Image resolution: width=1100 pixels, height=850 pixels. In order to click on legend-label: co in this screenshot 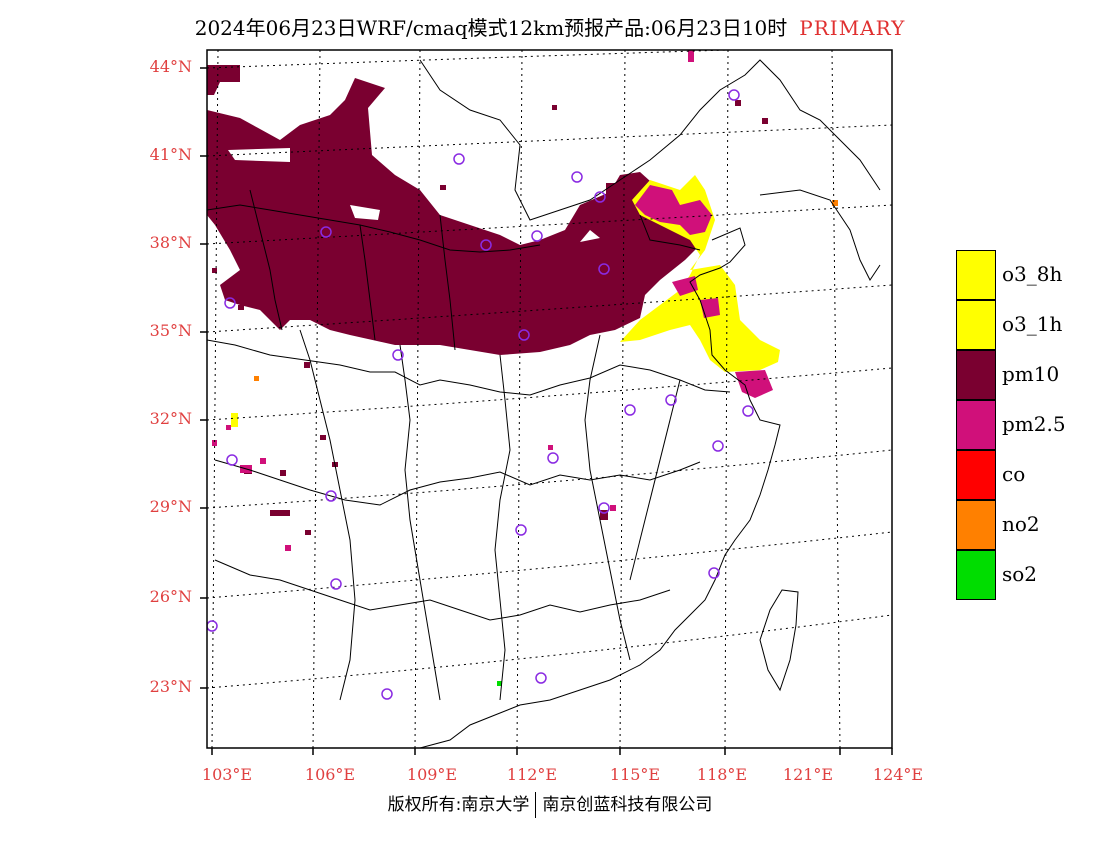, I will do `click(1014, 474)`.